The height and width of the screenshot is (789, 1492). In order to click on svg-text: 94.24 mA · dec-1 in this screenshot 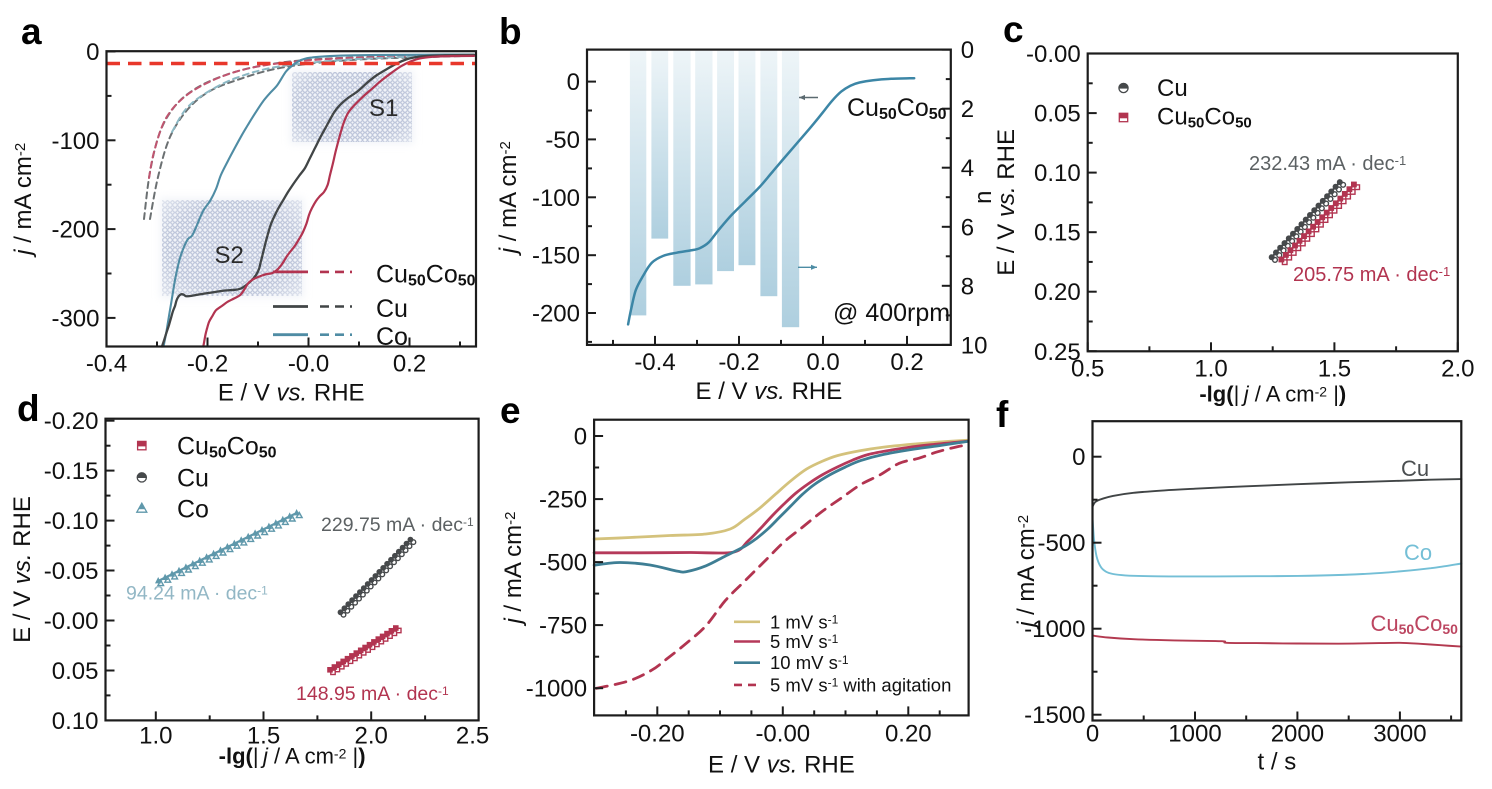, I will do `click(197, 594)`.